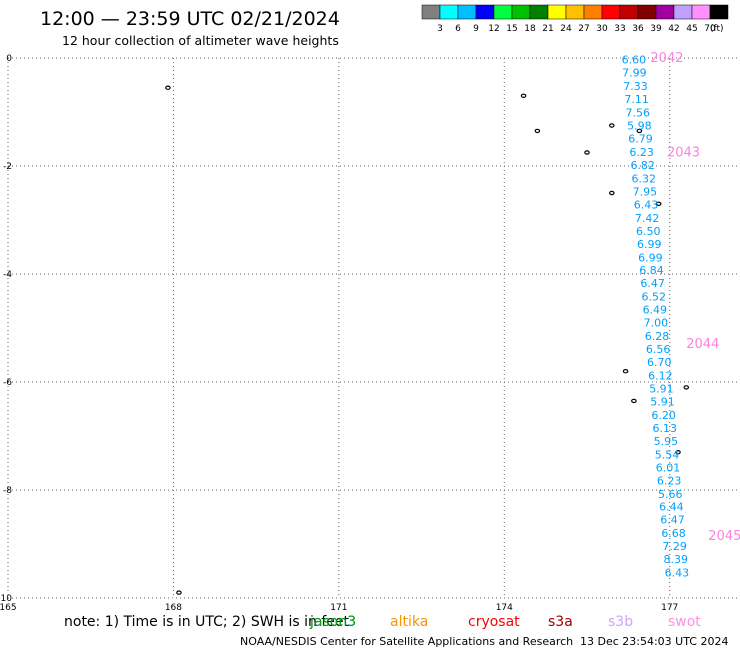  What do you see at coordinates (332, 622) in the screenshot?
I see `legend-item: jason3` at bounding box center [332, 622].